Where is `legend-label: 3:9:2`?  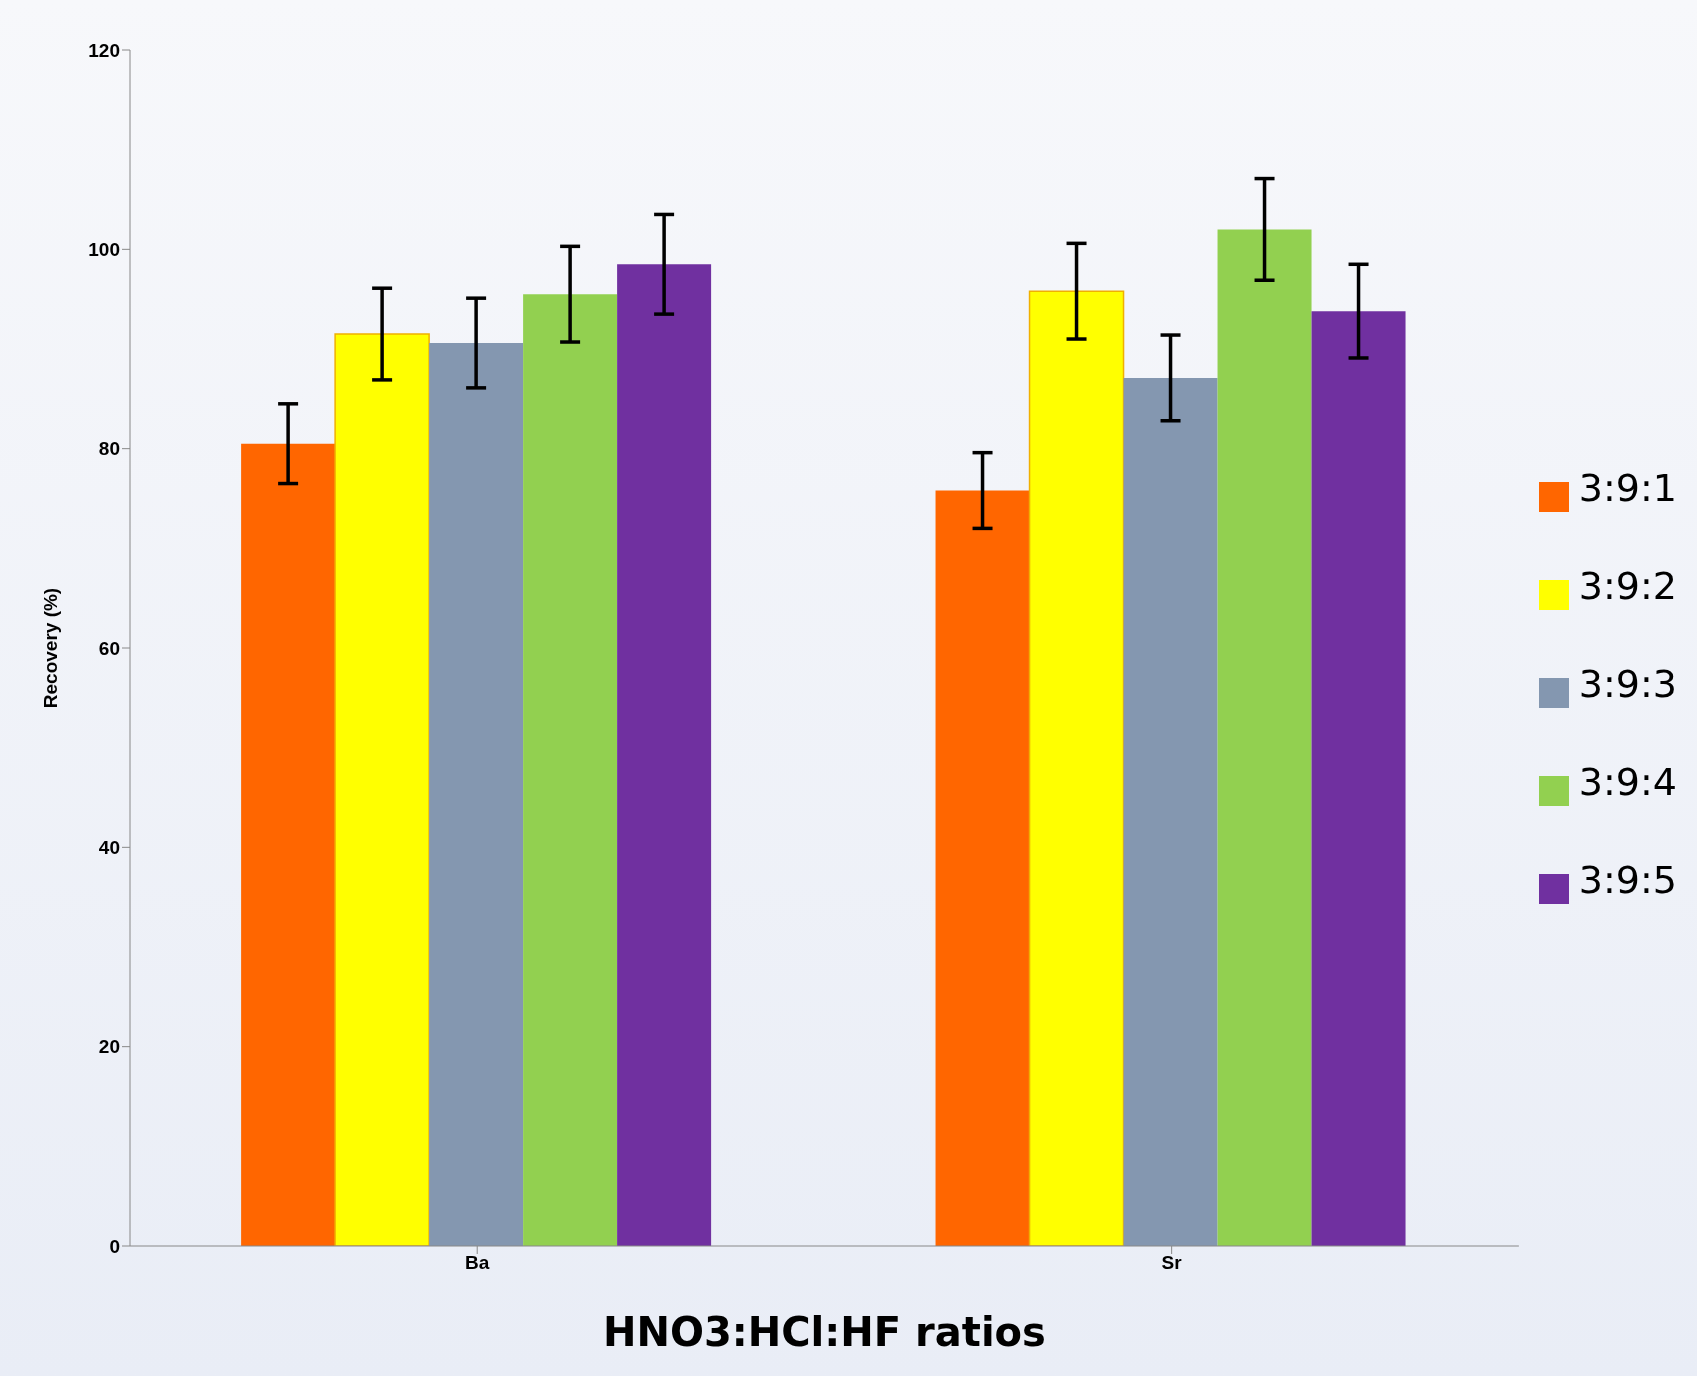
legend-label: 3:9:2 is located at coordinates (1627, 586).